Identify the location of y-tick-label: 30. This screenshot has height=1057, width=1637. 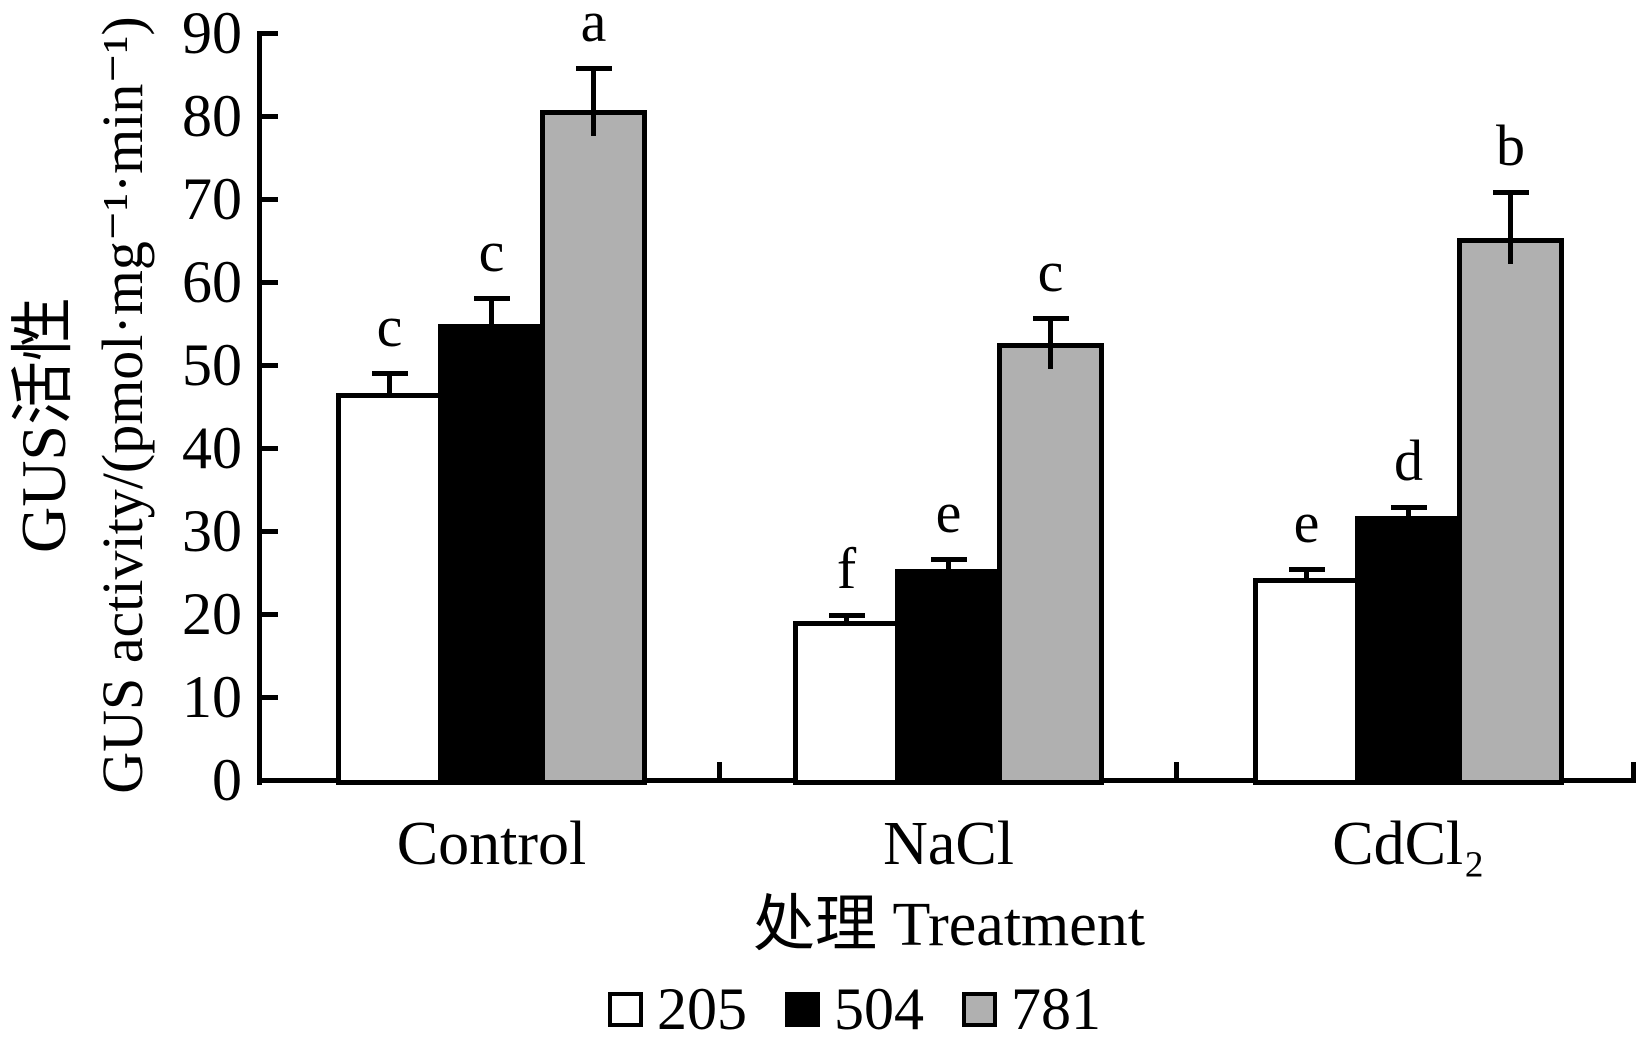
(212, 531).